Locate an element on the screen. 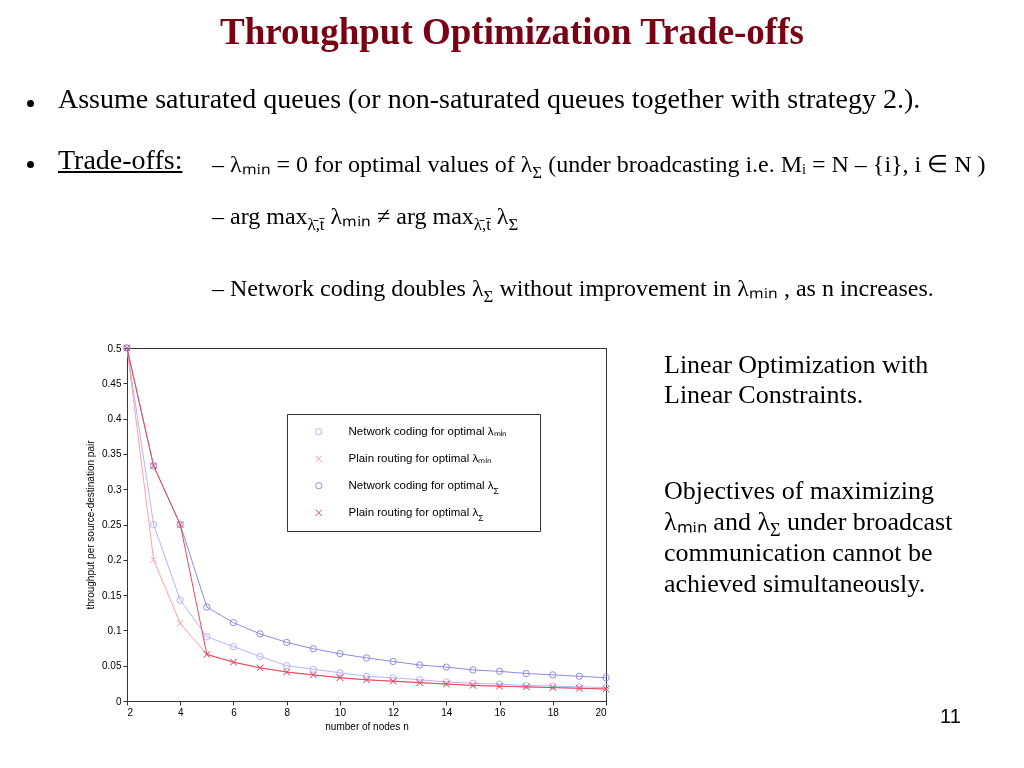 This screenshot has width=1024, height=768. text: Assume saturated queues (or non-saturated queues together with strategy 2.). is located at coordinates (489, 99).